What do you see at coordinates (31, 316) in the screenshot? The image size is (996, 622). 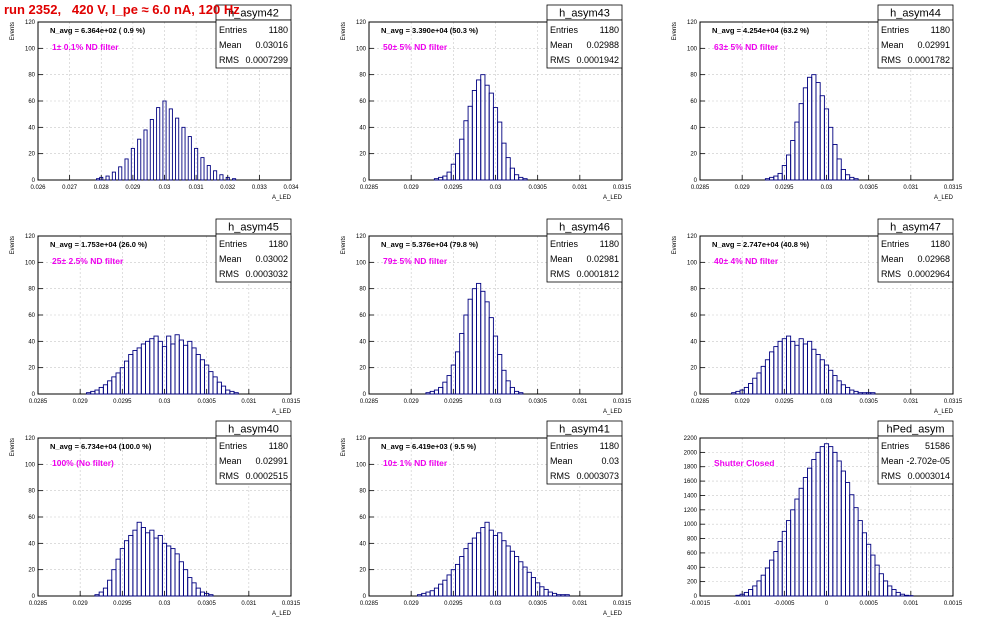 I see `y-tick-label: 60` at bounding box center [31, 316].